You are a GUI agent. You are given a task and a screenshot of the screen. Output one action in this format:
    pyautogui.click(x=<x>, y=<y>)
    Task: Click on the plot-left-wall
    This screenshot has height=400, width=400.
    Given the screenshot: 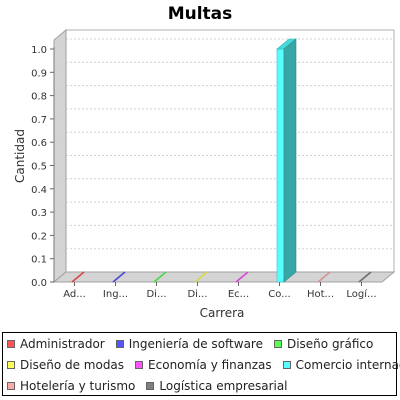 What is the action you would take?
    pyautogui.click(x=60, y=156)
    